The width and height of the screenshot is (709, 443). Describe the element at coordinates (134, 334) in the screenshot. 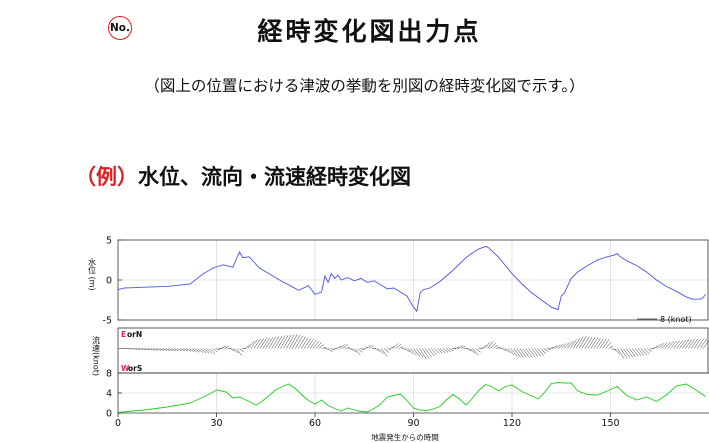

I see `flow-top-label-rest: orN` at that location.